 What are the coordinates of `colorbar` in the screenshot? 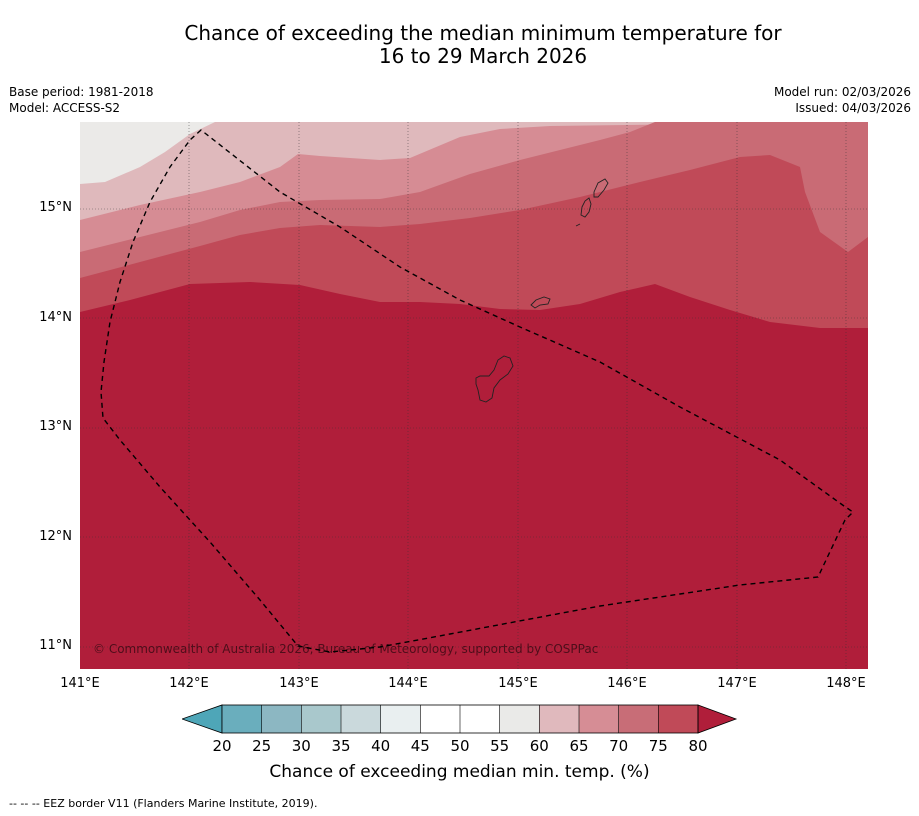 It's located at (460, 719).